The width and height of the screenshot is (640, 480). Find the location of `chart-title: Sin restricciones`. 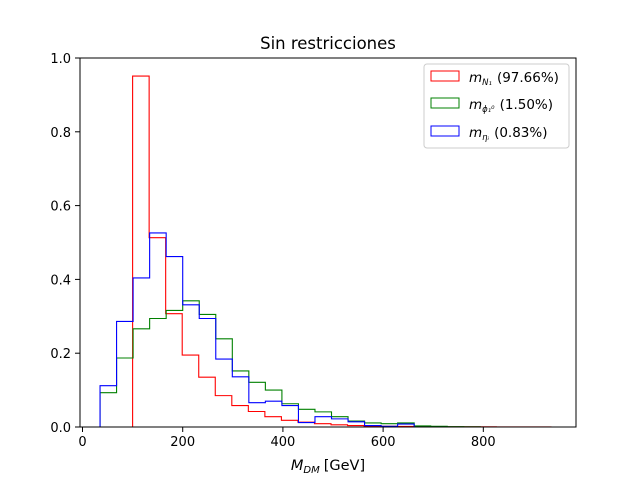

chart-title: Sin restricciones is located at coordinates (328, 43).